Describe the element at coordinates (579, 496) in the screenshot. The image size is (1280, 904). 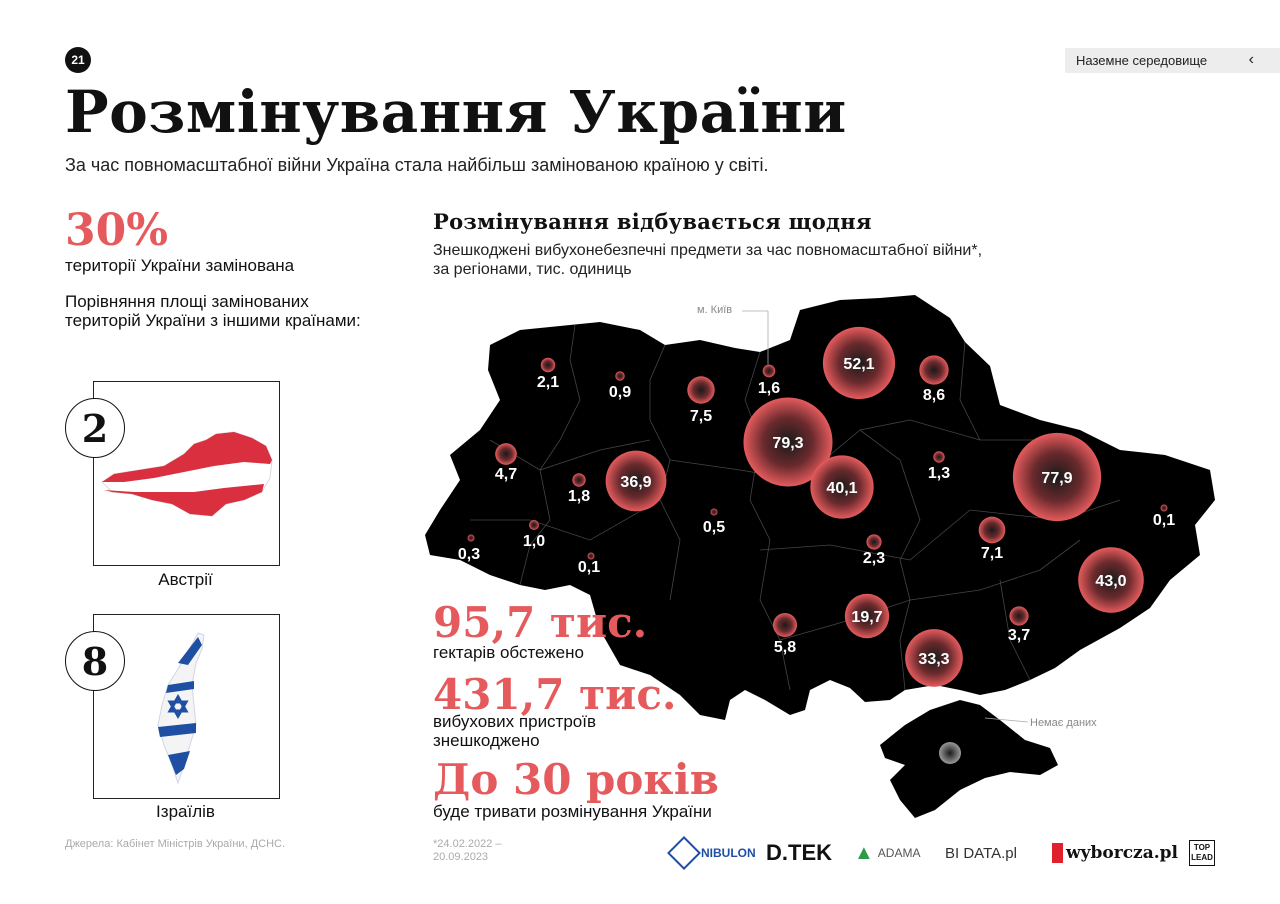
I see `region-value-label: 1,8` at that location.